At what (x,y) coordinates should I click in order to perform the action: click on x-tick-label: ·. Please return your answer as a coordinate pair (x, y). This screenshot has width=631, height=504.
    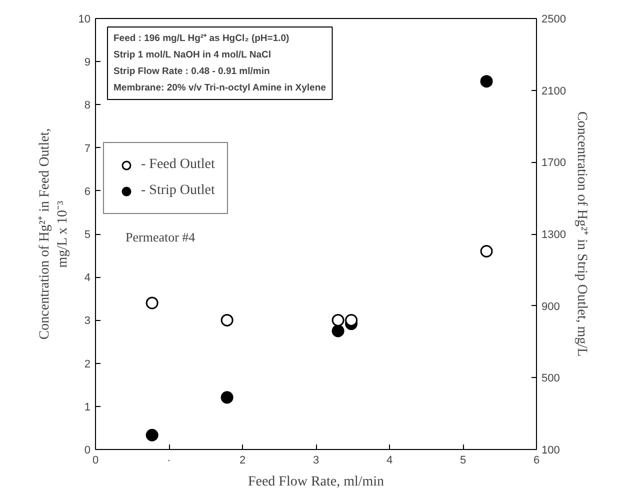
    Looking at the image, I should click on (169, 460).